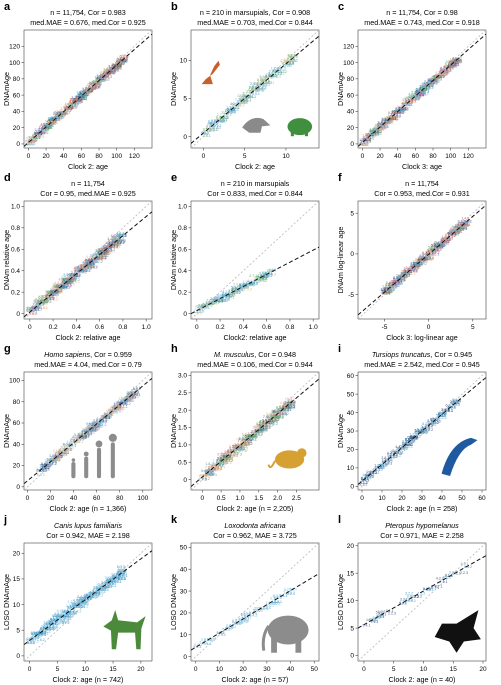  I want to click on data-point: 3.9.2, so click(75, 273).